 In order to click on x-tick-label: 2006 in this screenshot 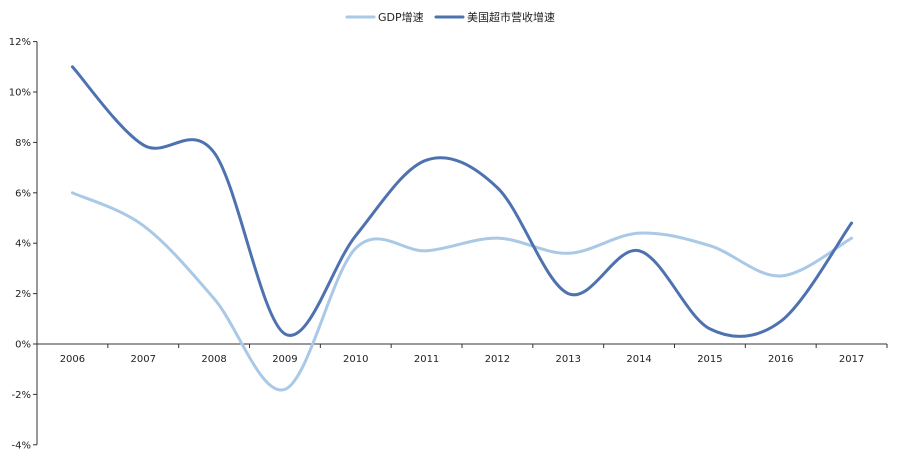, I will do `click(72, 359)`.